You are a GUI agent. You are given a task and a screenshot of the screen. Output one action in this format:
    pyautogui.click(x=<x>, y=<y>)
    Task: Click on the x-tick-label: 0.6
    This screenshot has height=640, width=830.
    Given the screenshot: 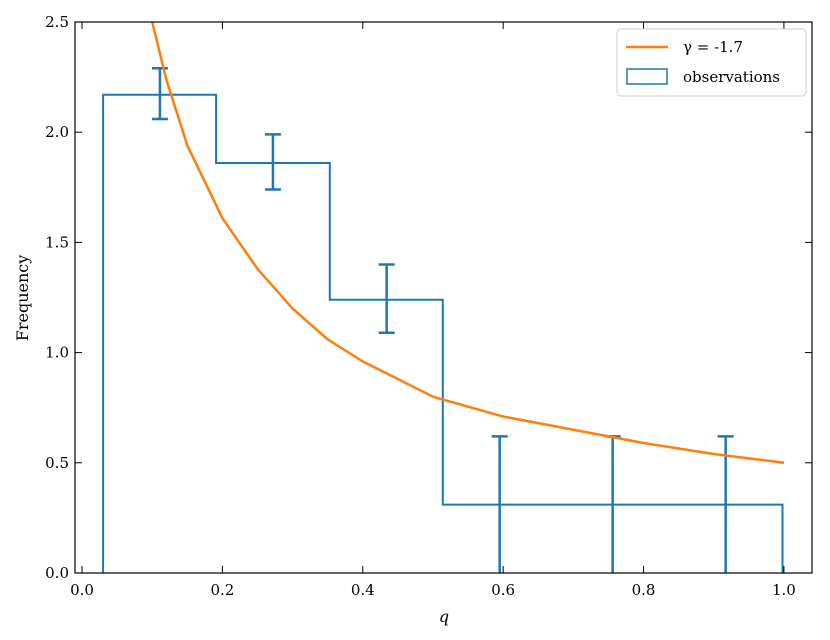 What is the action you would take?
    pyautogui.click(x=503, y=590)
    